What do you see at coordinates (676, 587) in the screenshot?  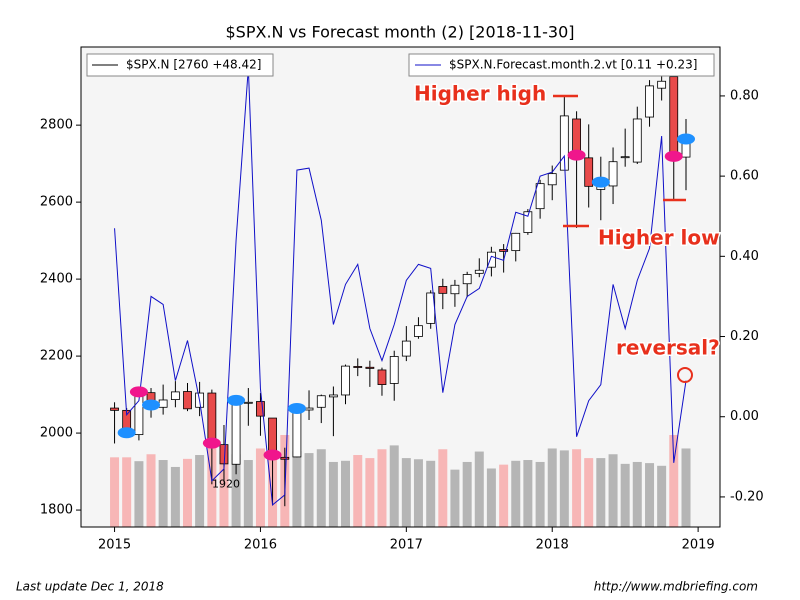 I see `footer-right: http://www.mdbriefing.com` at bounding box center [676, 587].